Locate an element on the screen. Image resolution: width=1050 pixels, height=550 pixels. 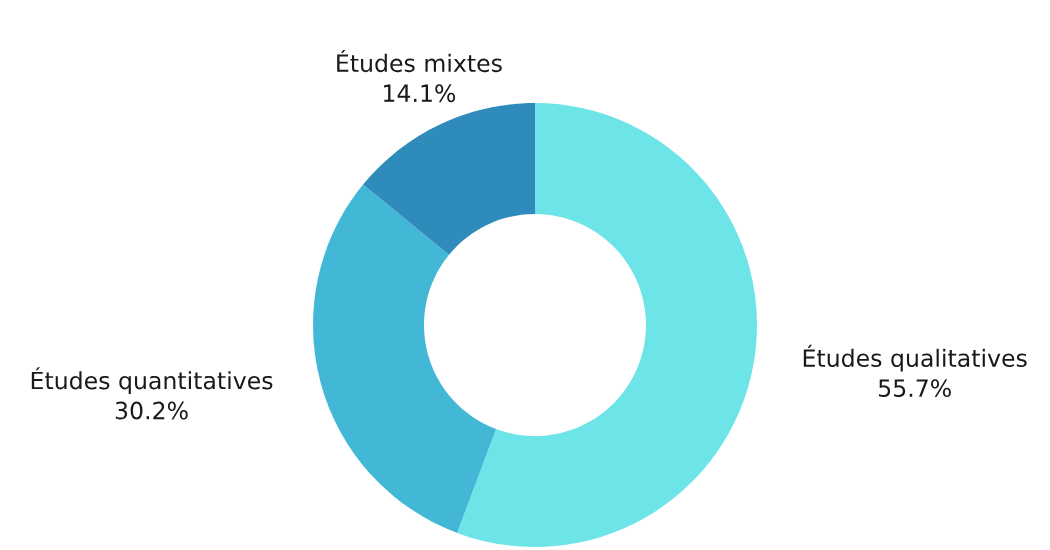
data-label: 55.7% is located at coordinates (915, 388).